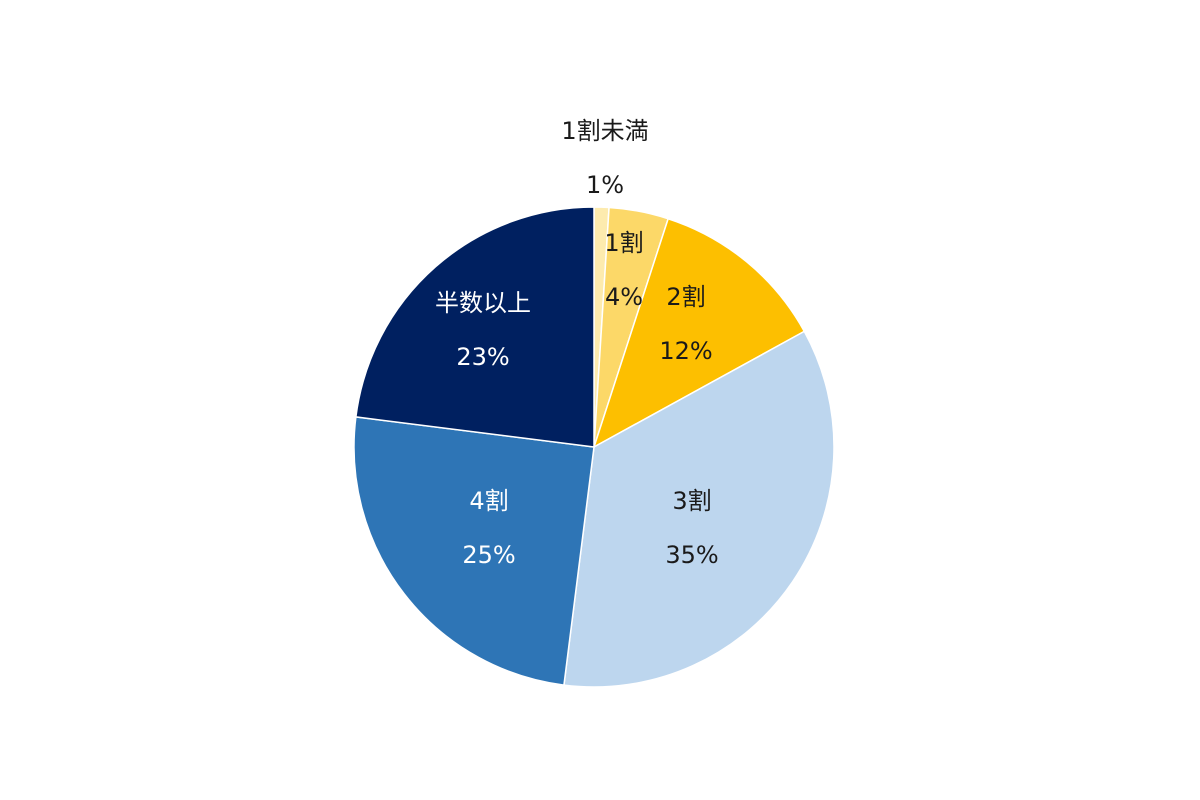 This screenshot has width=1200, height=800. I want to click on slice-value-label: 23%, so click(482, 357).